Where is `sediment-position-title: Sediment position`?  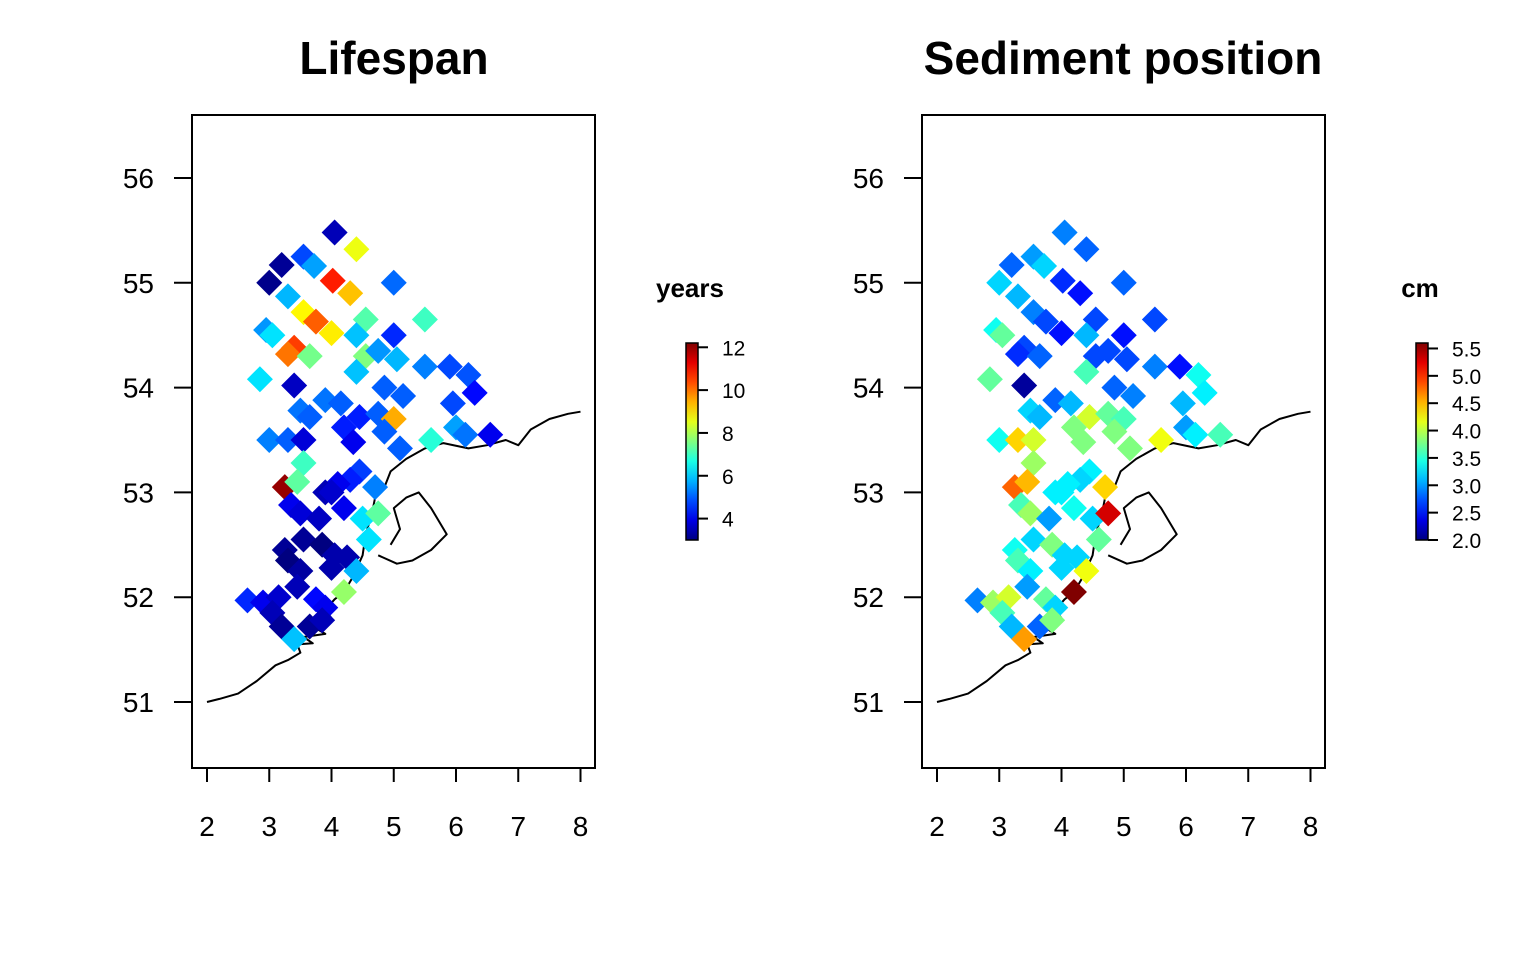
sediment-position-title: Sediment position is located at coordinates (1123, 58).